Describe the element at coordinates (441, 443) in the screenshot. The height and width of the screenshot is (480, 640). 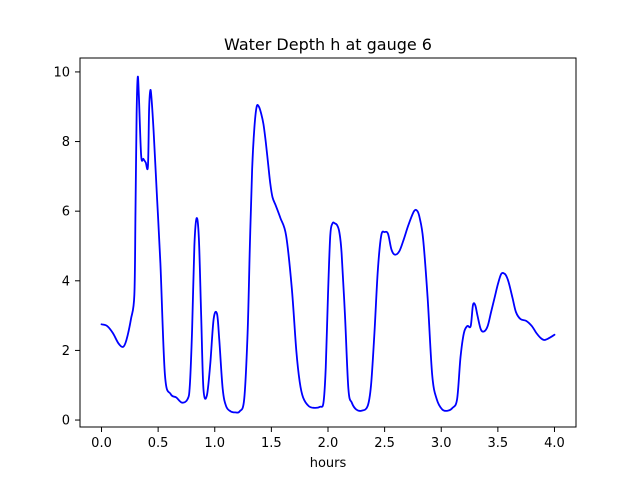
I see `x-tick-label: 3.0` at that location.